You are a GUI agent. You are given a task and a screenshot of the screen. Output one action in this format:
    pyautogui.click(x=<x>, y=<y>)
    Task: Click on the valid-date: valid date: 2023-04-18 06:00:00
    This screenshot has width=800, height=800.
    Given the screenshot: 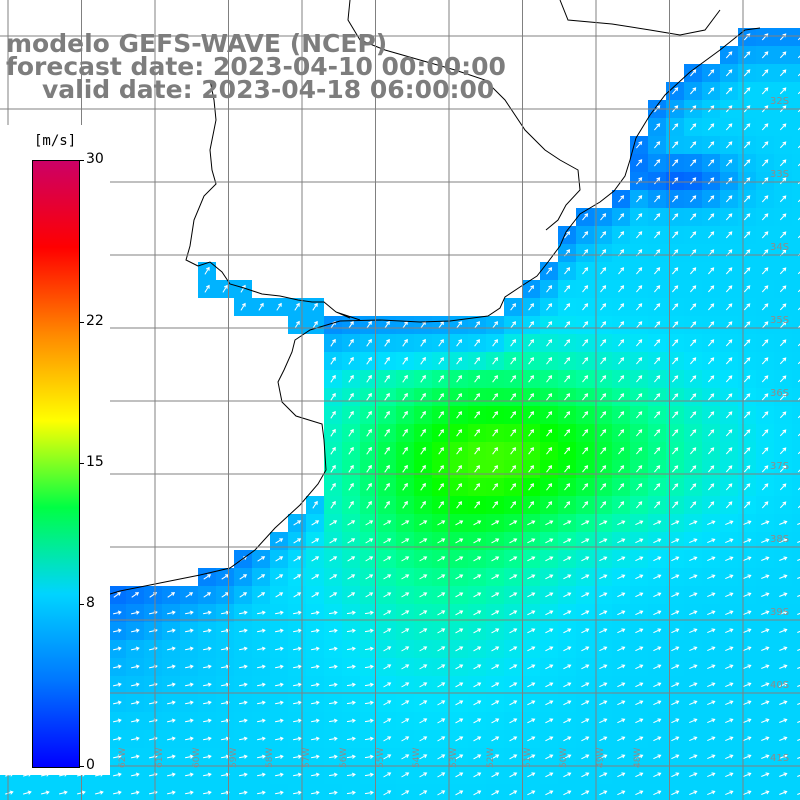 What is the action you would take?
    pyautogui.click(x=268, y=89)
    